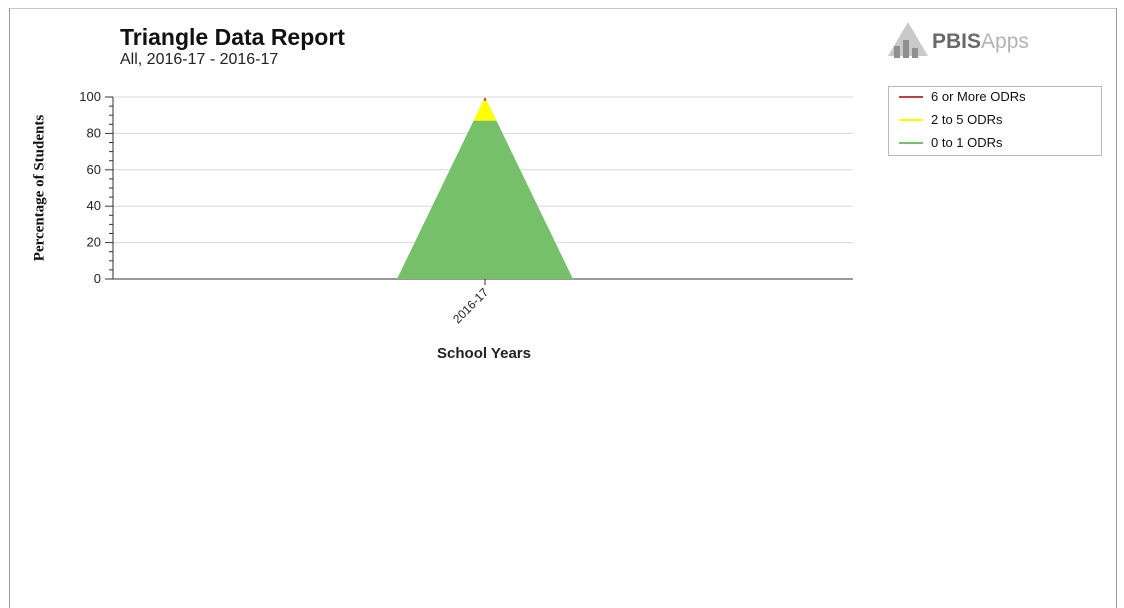  What do you see at coordinates (90, 96) in the screenshot?
I see `y-tick-label: 100` at bounding box center [90, 96].